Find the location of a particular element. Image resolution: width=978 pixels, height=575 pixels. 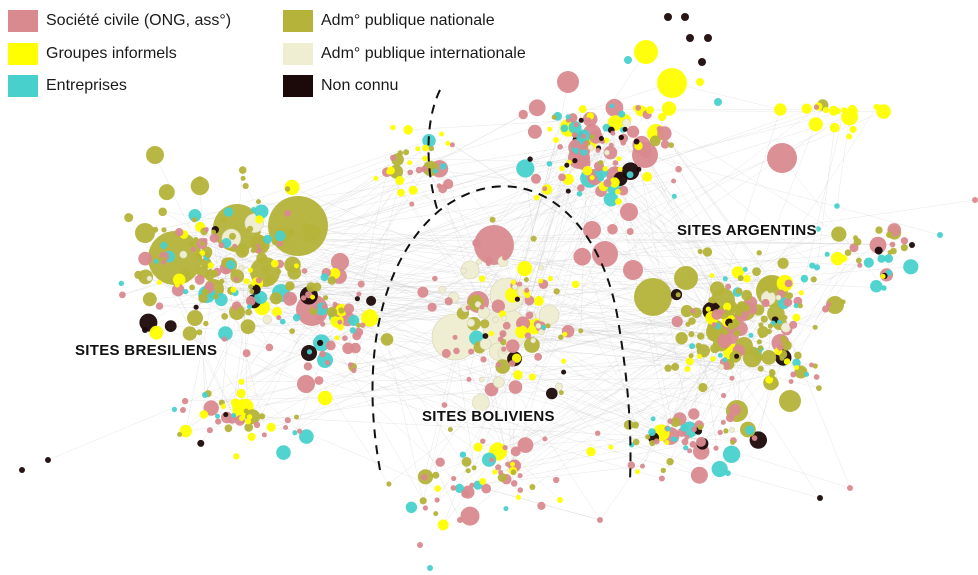

legend-item-groupes-informels: Groupes informels is located at coordinates (92, 54).